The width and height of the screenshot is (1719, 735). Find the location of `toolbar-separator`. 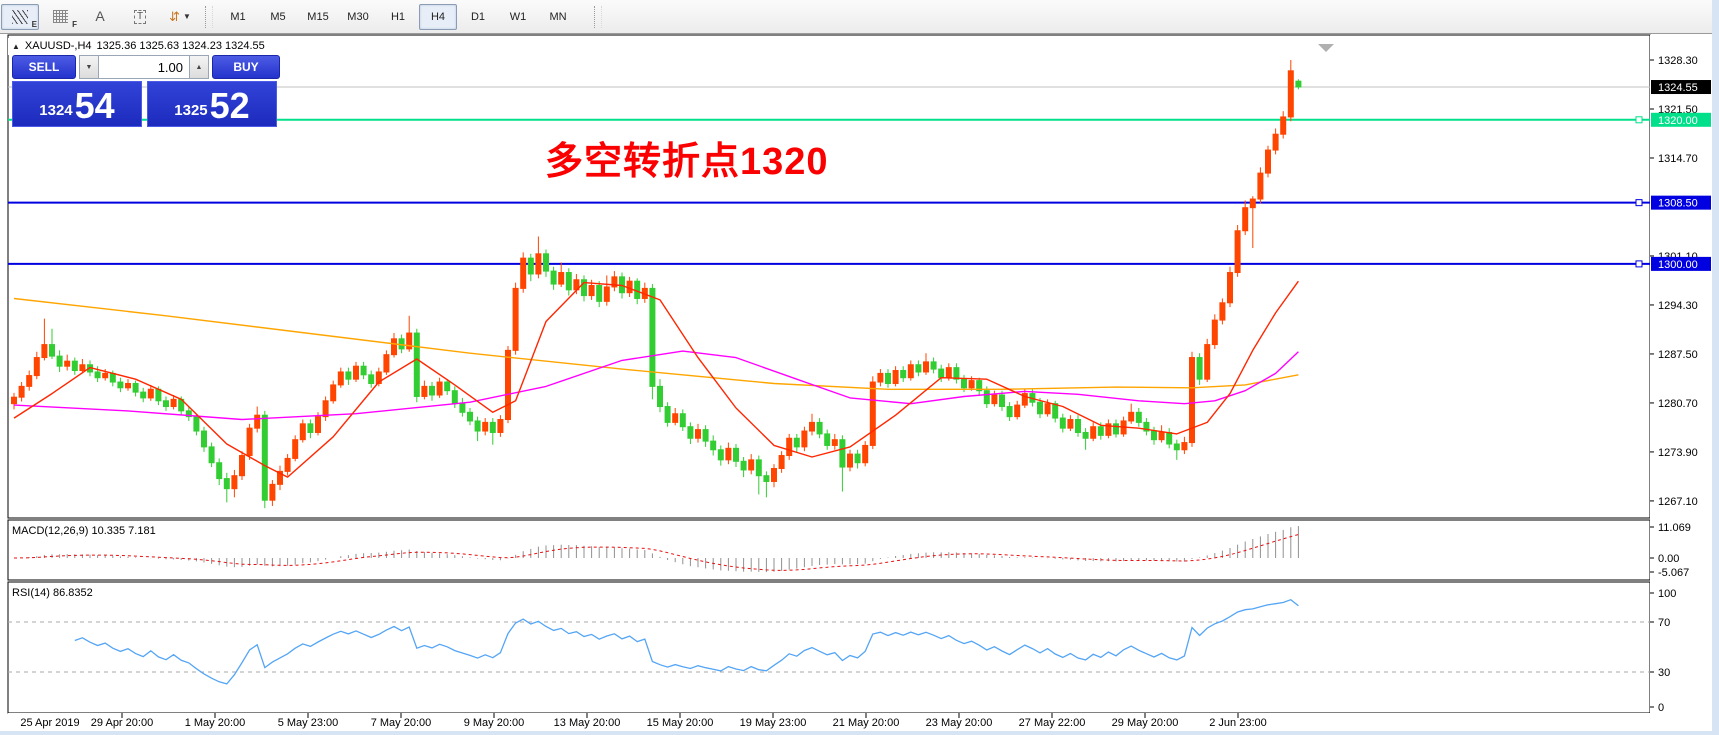

toolbar-separator is located at coordinates (209, 16).